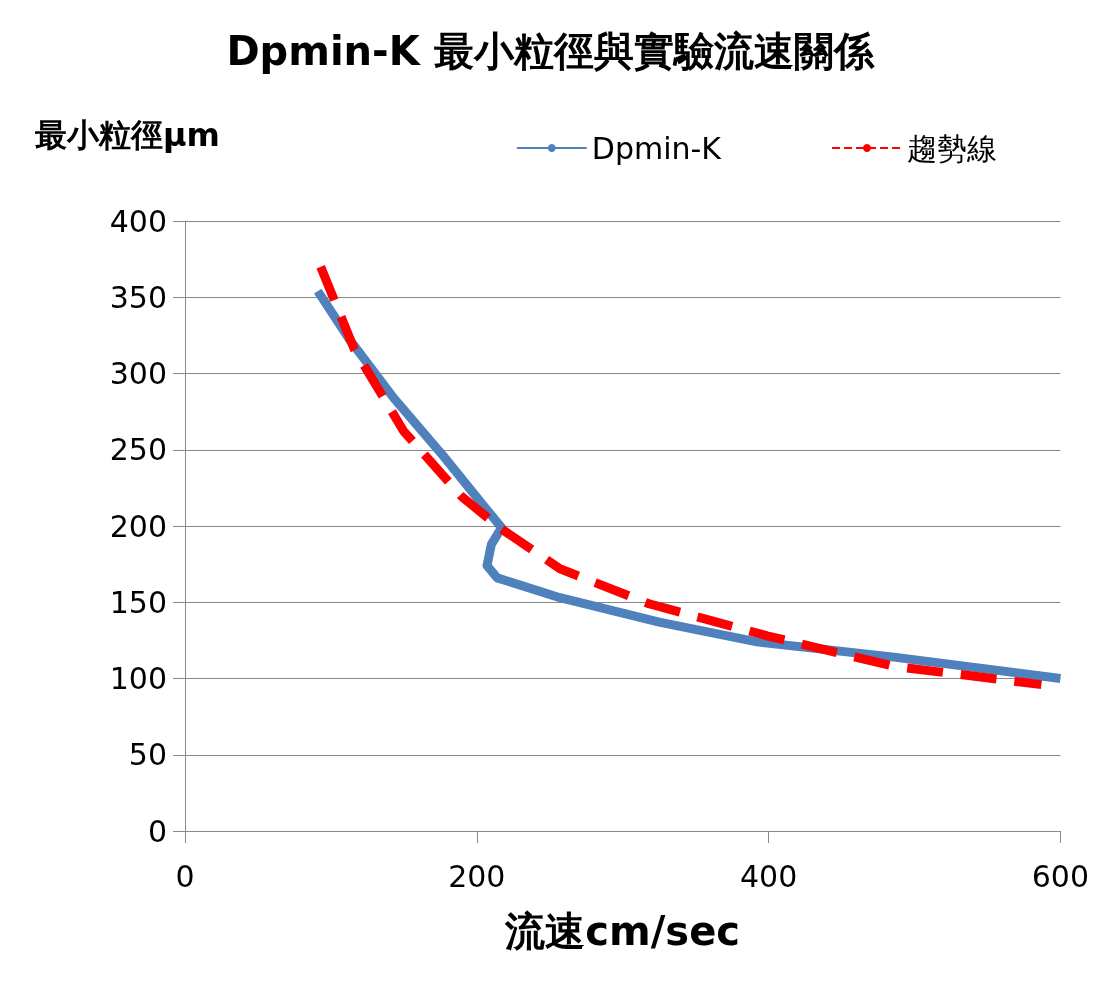 The width and height of the screenshot is (1100, 997). What do you see at coordinates (1060, 876) in the screenshot?
I see `x-tick-label: 600` at bounding box center [1060, 876].